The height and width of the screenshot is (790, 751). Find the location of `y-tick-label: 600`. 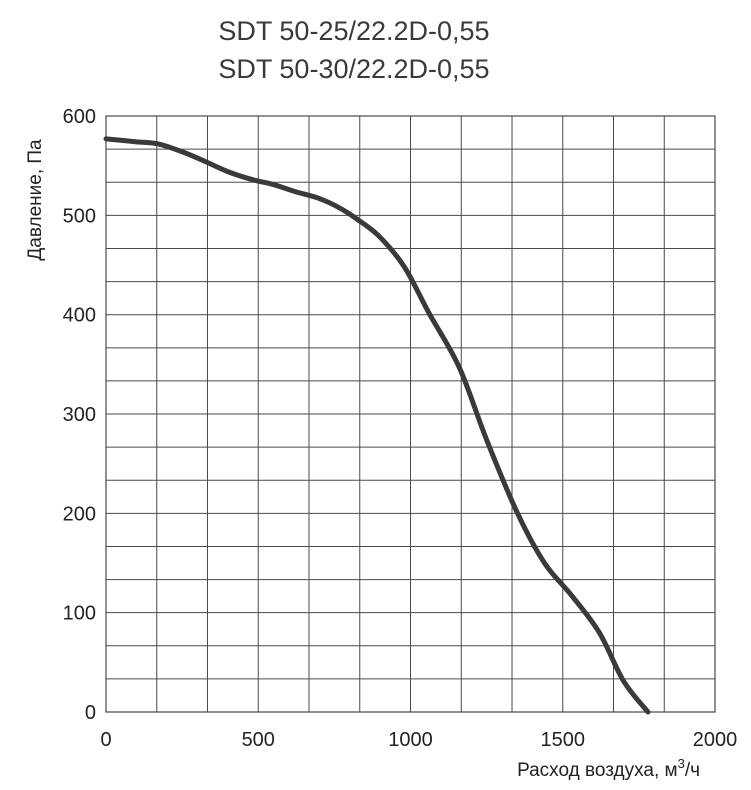

y-tick-label: 600 is located at coordinates (79, 117).